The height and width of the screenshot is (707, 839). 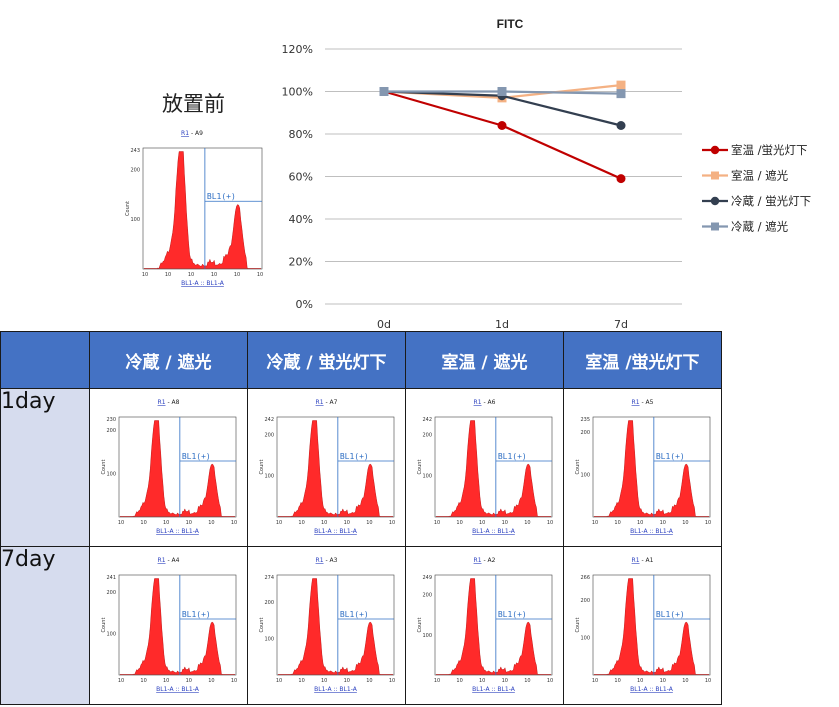 I want to click on y-max-label: 242, so click(x=427, y=420).